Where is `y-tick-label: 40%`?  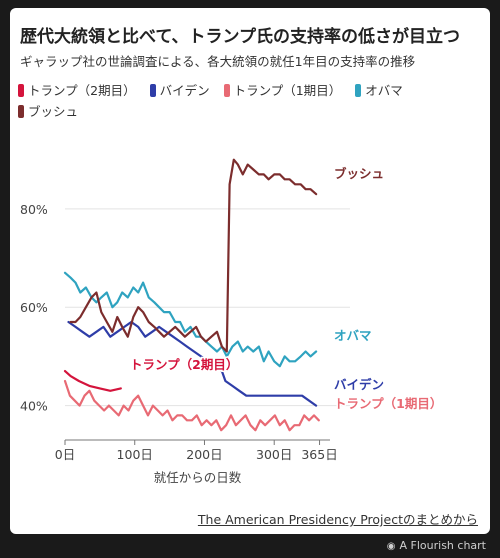 y-tick-label: 40% is located at coordinates (34, 406).